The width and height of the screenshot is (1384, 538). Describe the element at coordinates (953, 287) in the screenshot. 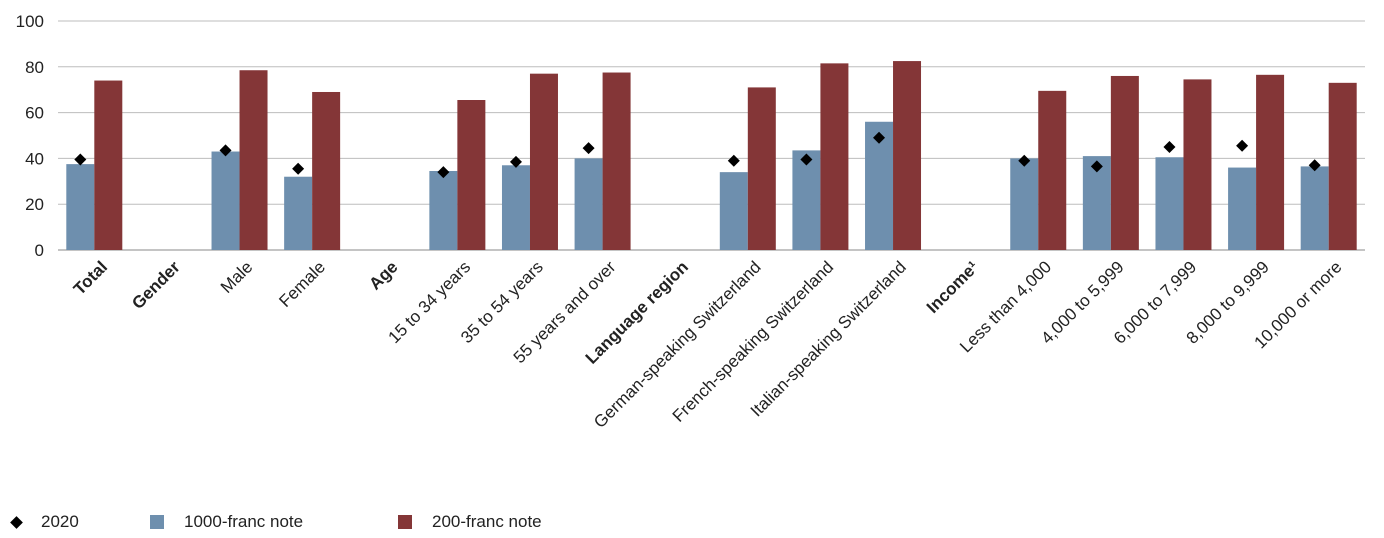

I see `x-category-label: Income¹` at that location.